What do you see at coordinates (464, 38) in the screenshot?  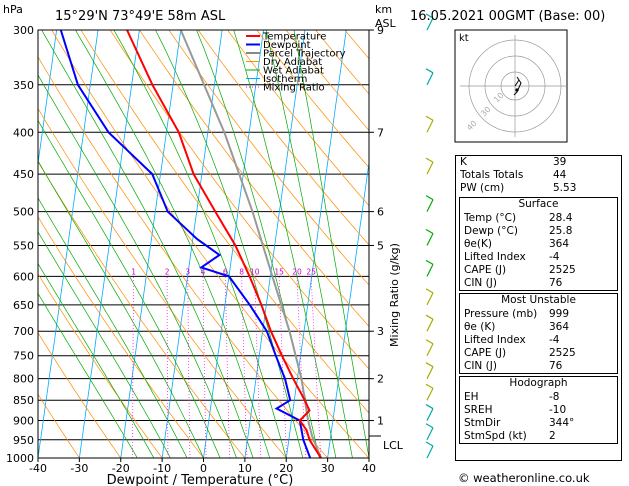 I see `hodograph-unit: kt` at bounding box center [464, 38].